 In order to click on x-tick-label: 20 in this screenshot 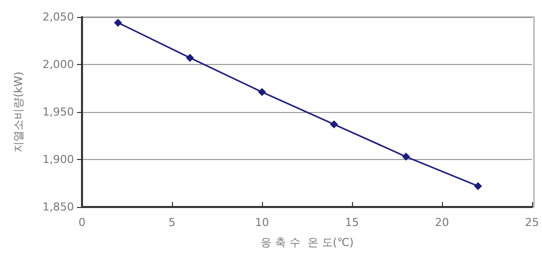, I will do `click(442, 222)`.